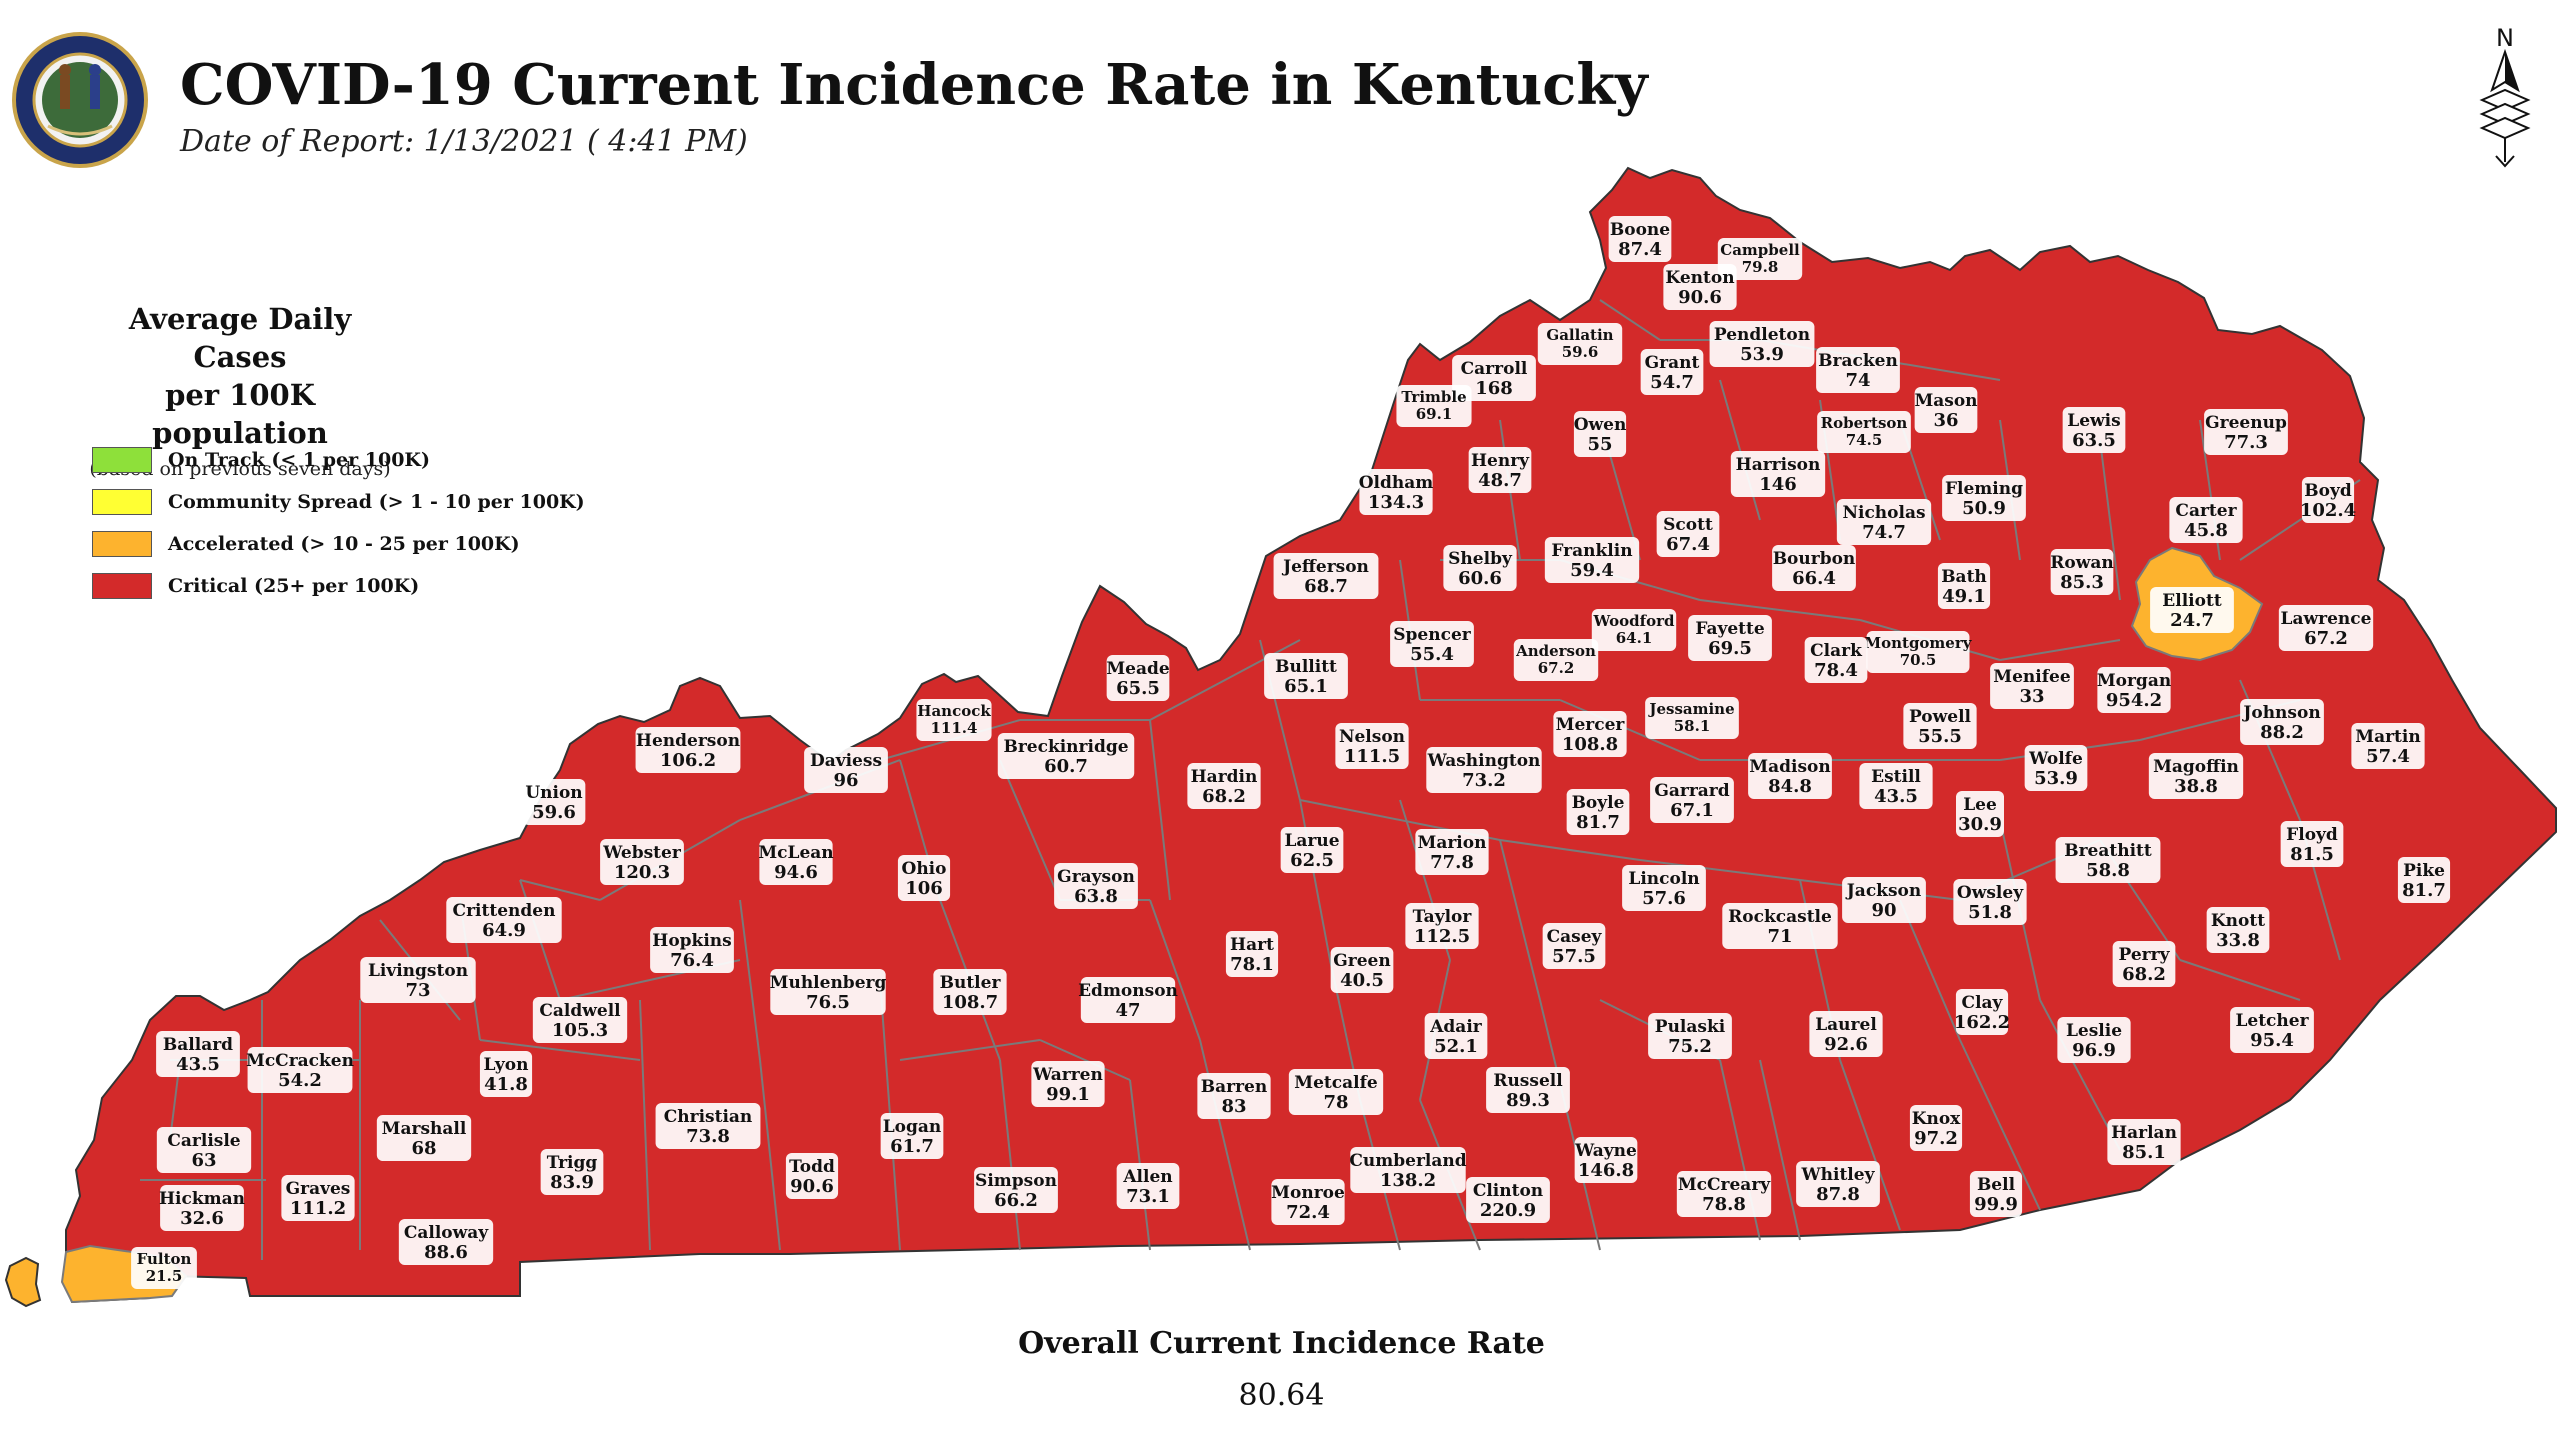 The image size is (2563, 1442). Describe the element at coordinates (642, 872) in the screenshot. I see `county-rate: 120.3` at that location.